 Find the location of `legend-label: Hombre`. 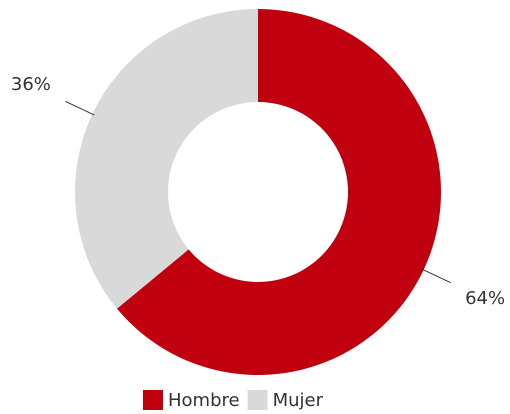

legend-label: Hombre is located at coordinates (204, 400).